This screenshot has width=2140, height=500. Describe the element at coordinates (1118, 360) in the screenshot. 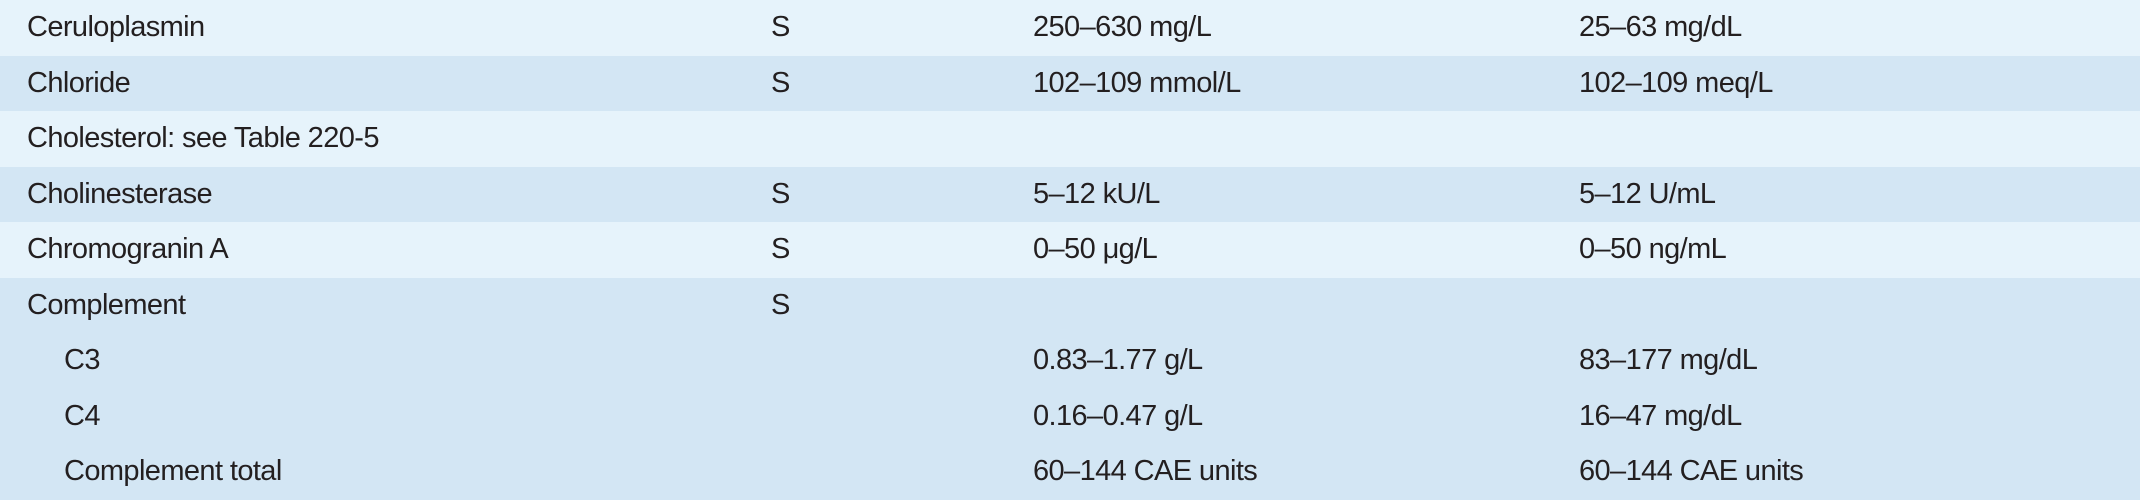

I see `table-cell: 0.83–1.77 g/L` at that location.